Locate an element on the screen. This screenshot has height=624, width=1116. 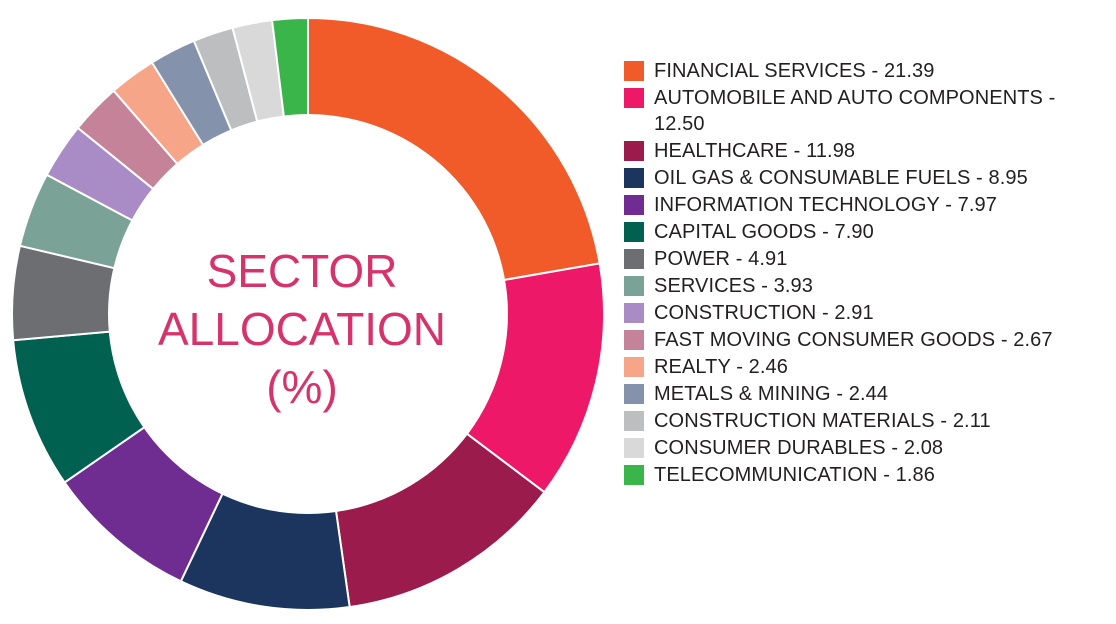
legend-item: METALS & MINING - 2.44 is located at coordinates (864, 394).